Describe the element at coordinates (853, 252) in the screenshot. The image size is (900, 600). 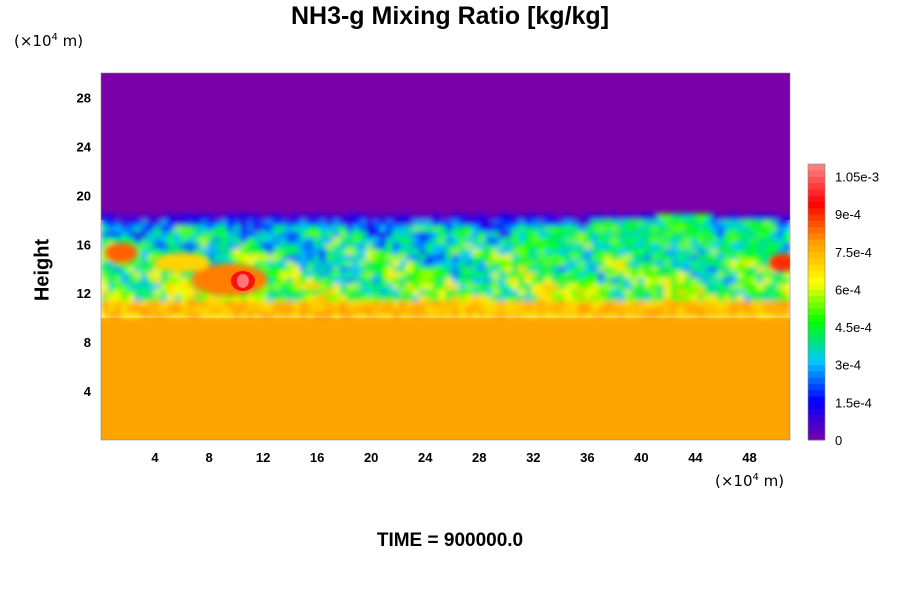
I see `colorbar-tick-label: 7.5e-4` at that location.